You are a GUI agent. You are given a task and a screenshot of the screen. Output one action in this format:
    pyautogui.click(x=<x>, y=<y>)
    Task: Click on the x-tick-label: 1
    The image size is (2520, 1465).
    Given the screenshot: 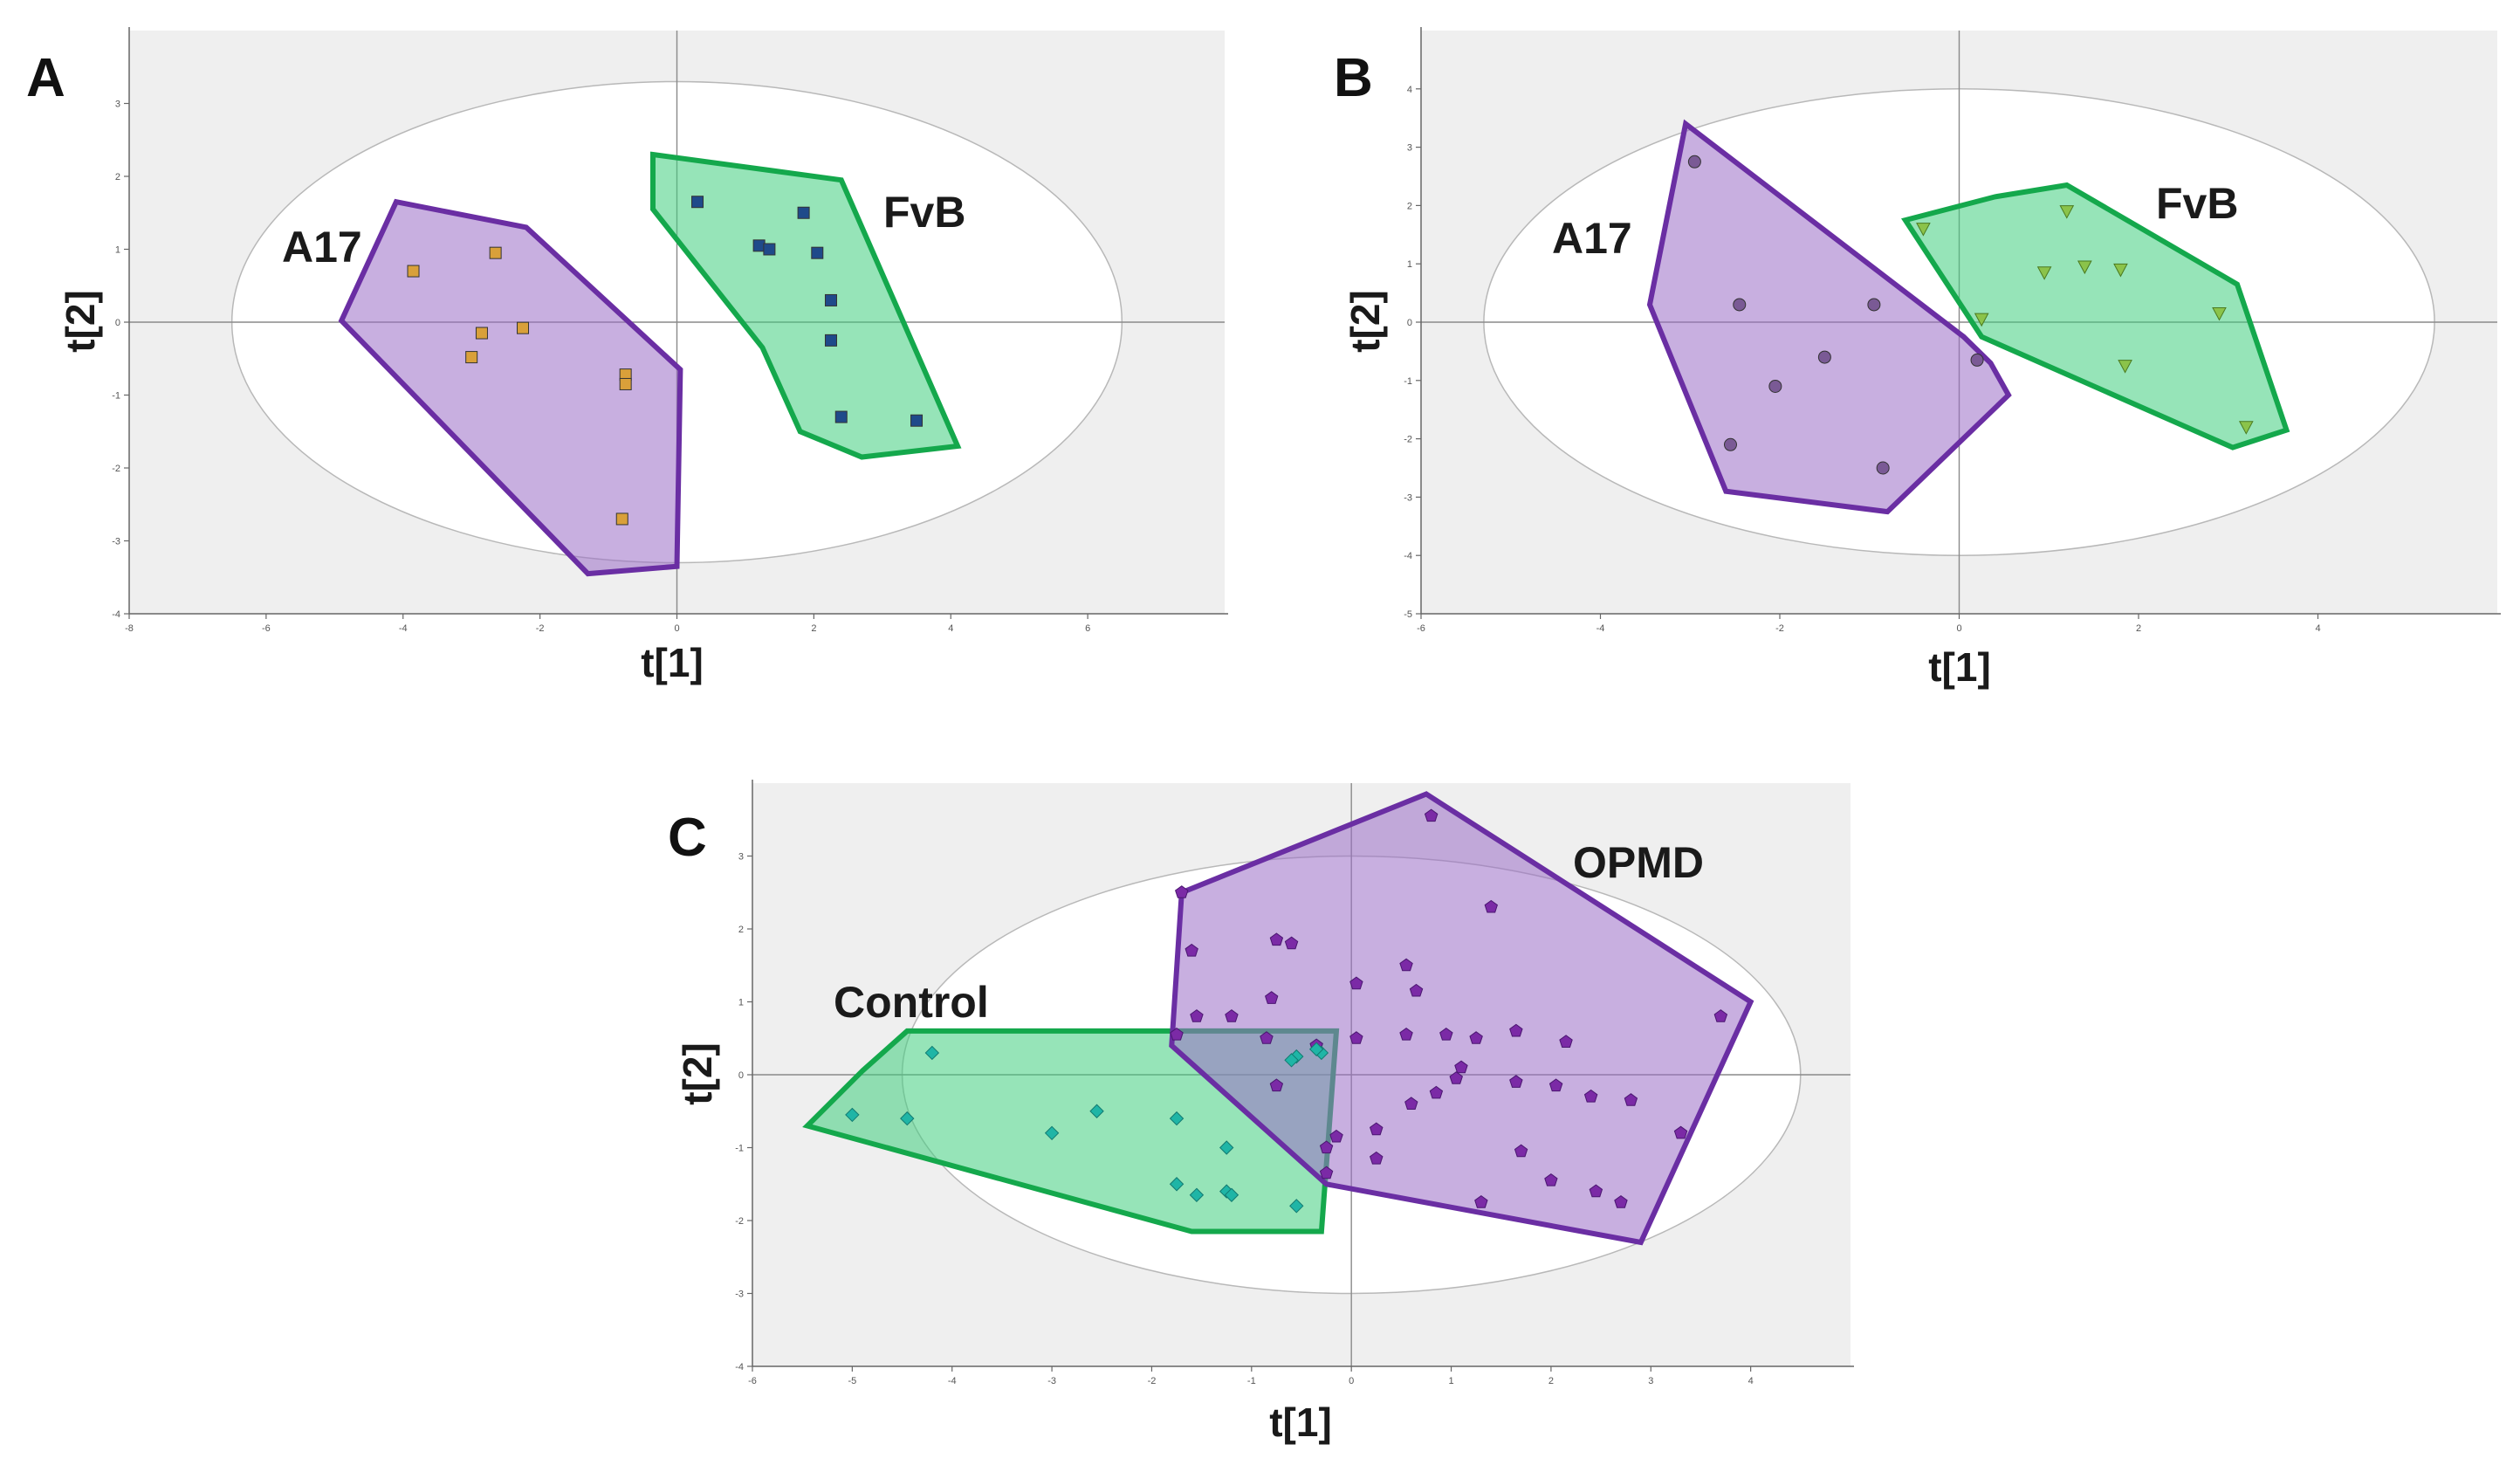 What is the action you would take?
    pyautogui.click(x=1450, y=1381)
    